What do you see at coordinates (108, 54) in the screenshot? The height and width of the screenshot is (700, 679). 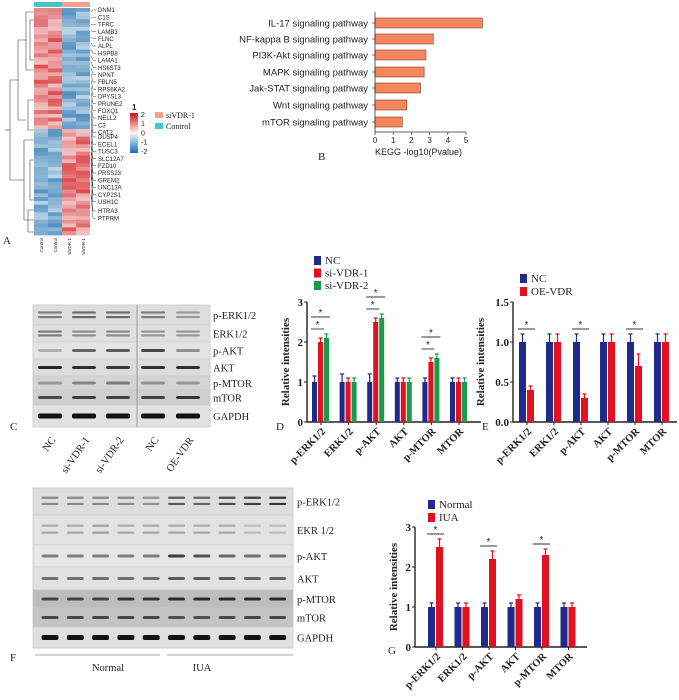 I see `gene-label: HSPB8` at bounding box center [108, 54].